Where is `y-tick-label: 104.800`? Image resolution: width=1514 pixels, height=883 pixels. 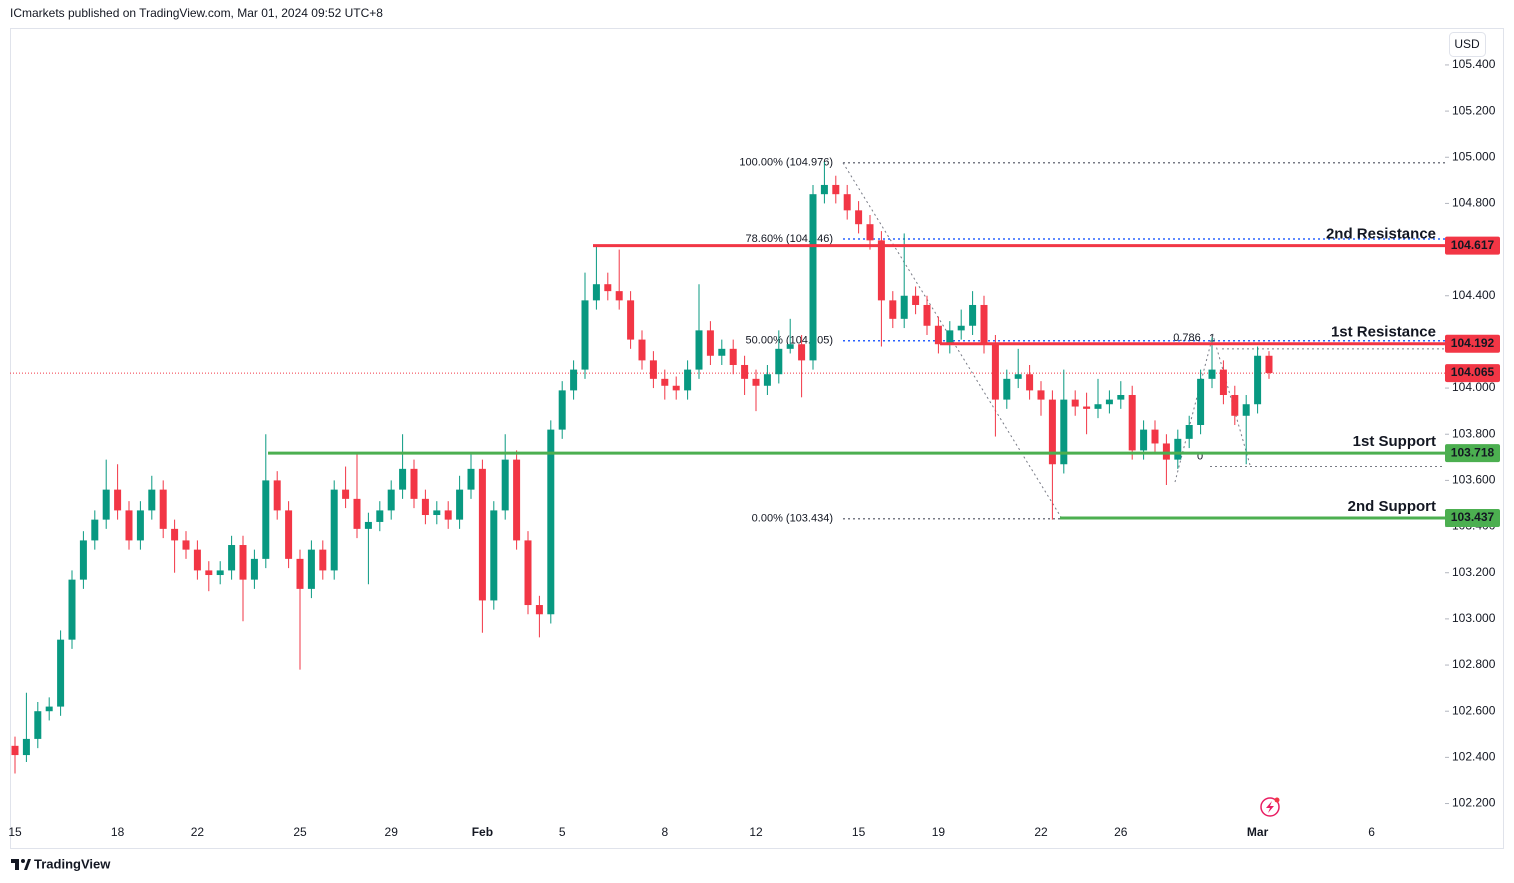
y-tick-label: 104.800 is located at coordinates (1474, 203).